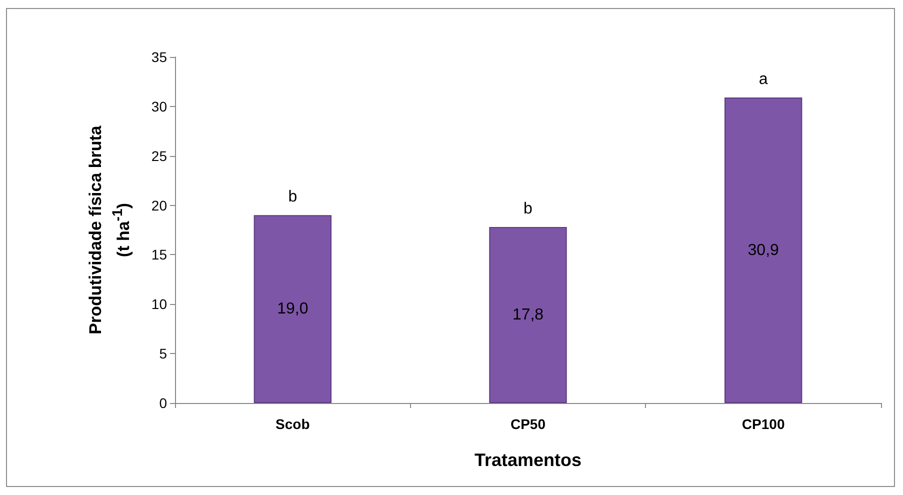  I want to click on x-axis-title: Tratamentos, so click(528, 460).